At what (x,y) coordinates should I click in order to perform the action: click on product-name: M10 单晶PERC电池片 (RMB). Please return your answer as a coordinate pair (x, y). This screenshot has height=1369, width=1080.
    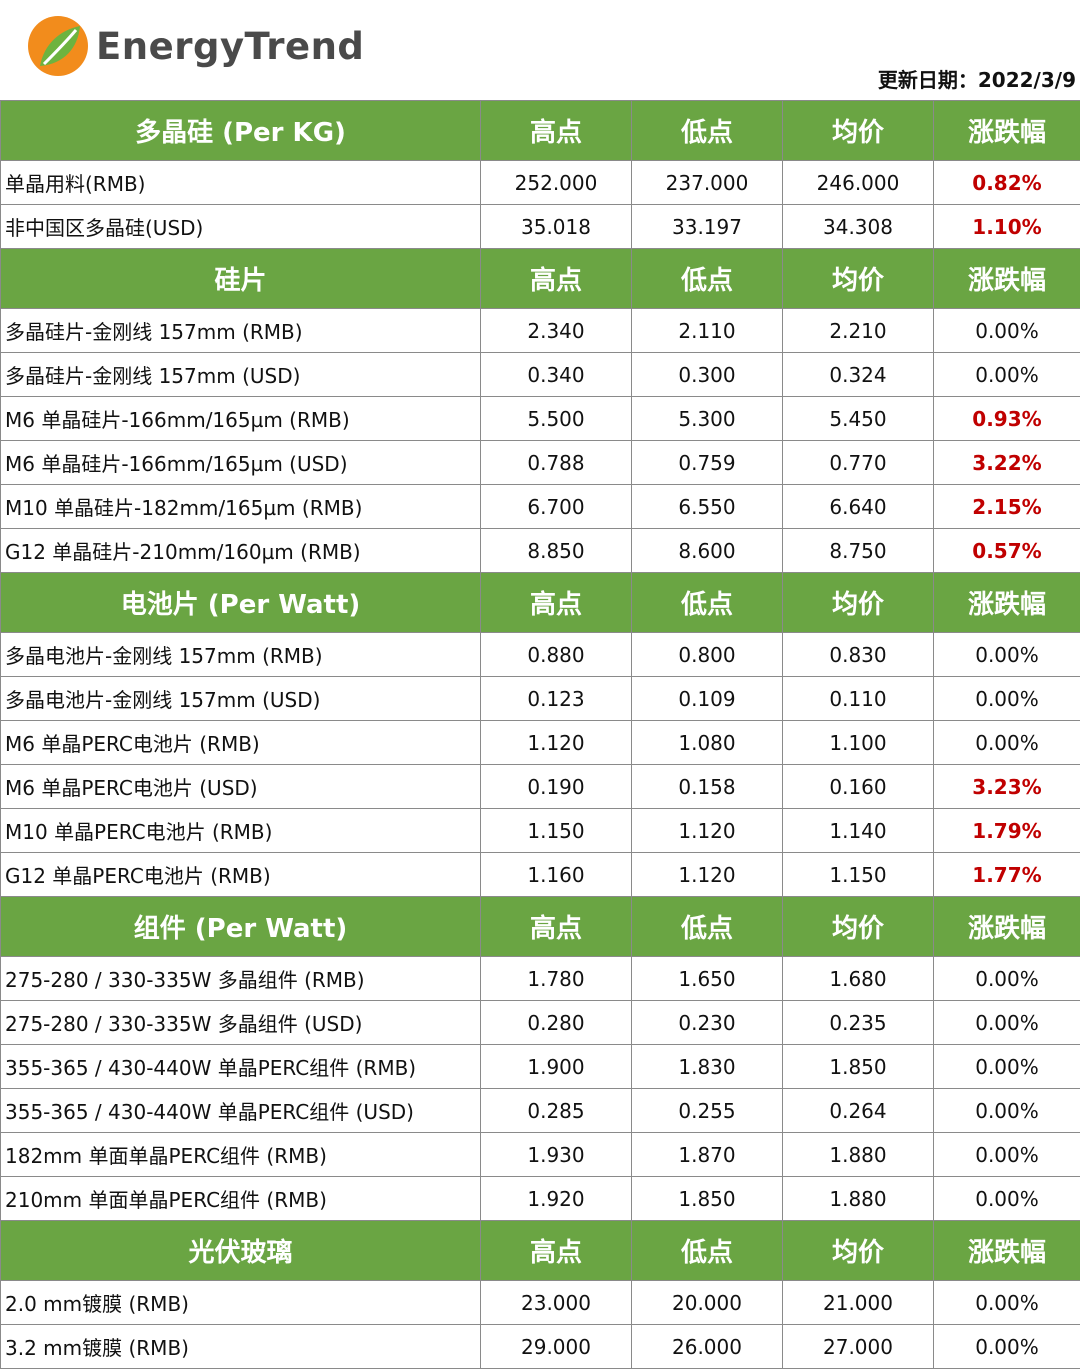
    Looking at the image, I should click on (240, 830).